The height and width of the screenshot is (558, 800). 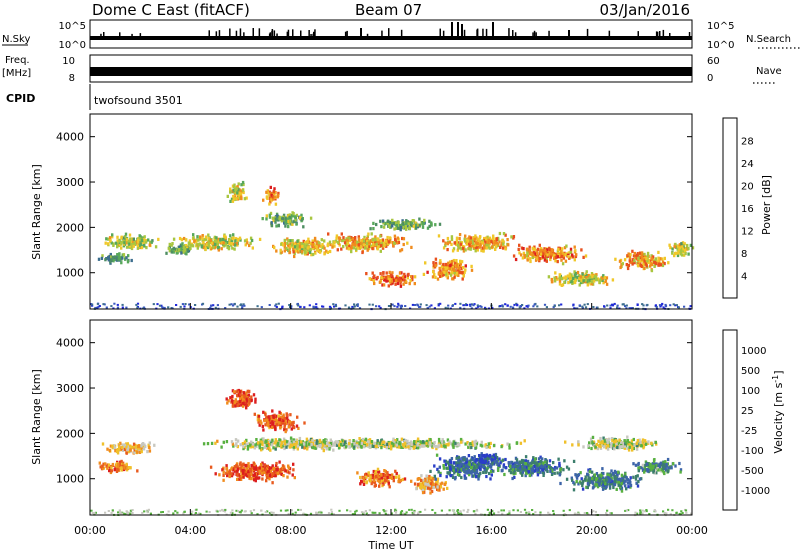 What do you see at coordinates (171, 10) in the screenshot?
I see `station-title: Dome C East (fitACF)` at bounding box center [171, 10].